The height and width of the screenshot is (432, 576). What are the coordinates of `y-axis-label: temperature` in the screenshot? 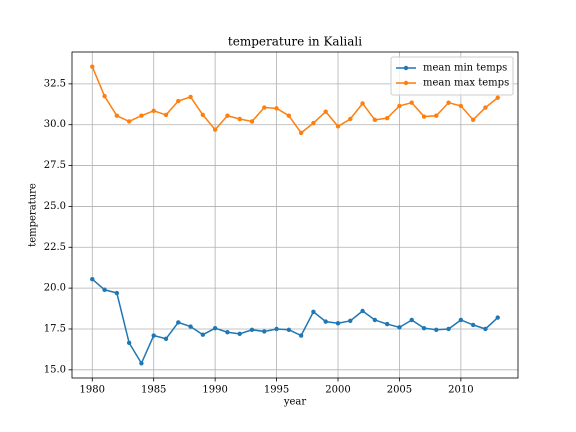 It's located at (33, 215).